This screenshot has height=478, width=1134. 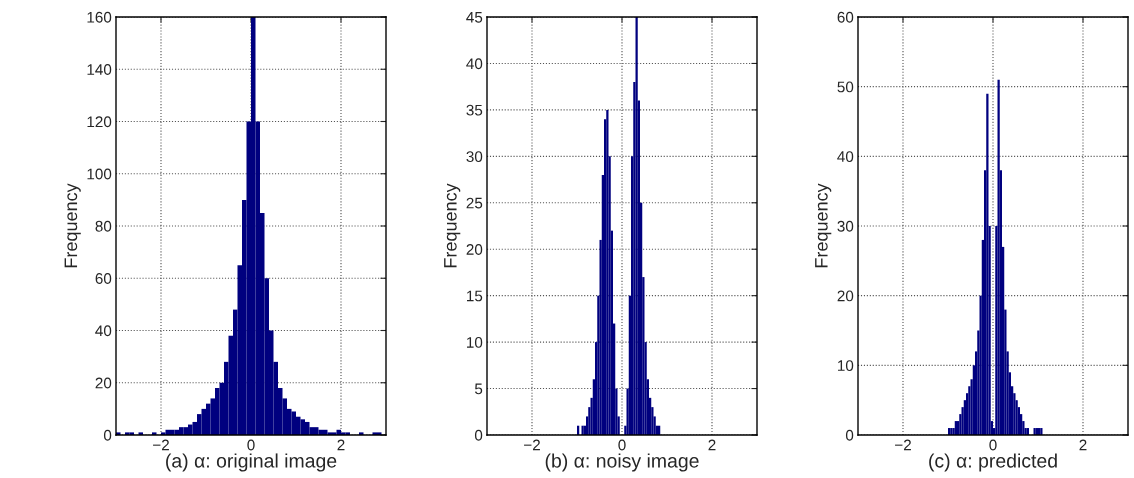 What do you see at coordinates (99, 17) in the screenshot?
I see `y-tick-label: 160` at bounding box center [99, 17].